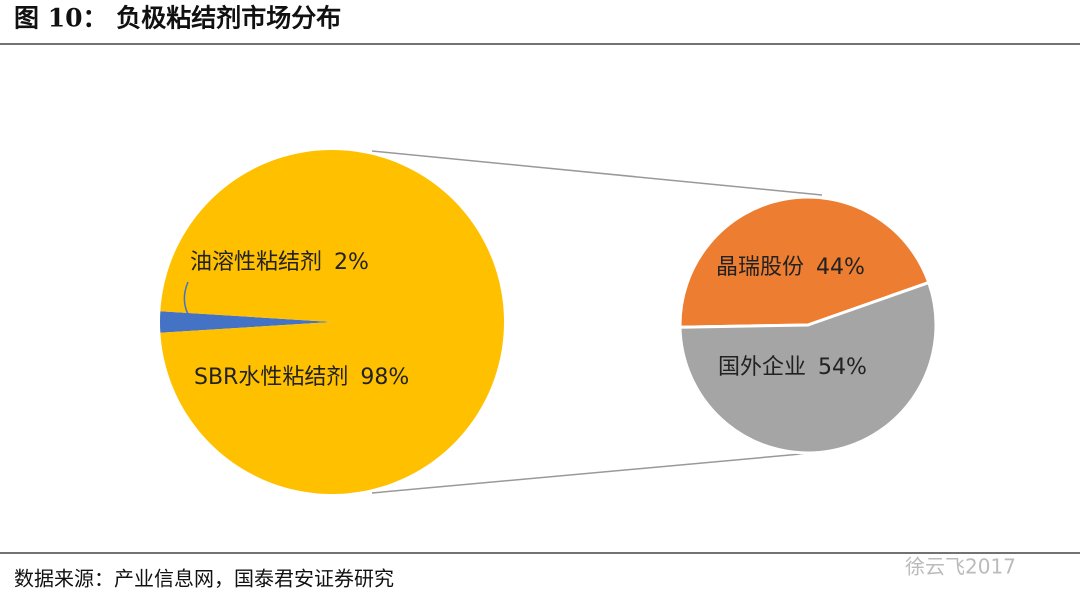 The width and height of the screenshot is (1080, 614). I want to click on slice-value: 44%, so click(840, 267).